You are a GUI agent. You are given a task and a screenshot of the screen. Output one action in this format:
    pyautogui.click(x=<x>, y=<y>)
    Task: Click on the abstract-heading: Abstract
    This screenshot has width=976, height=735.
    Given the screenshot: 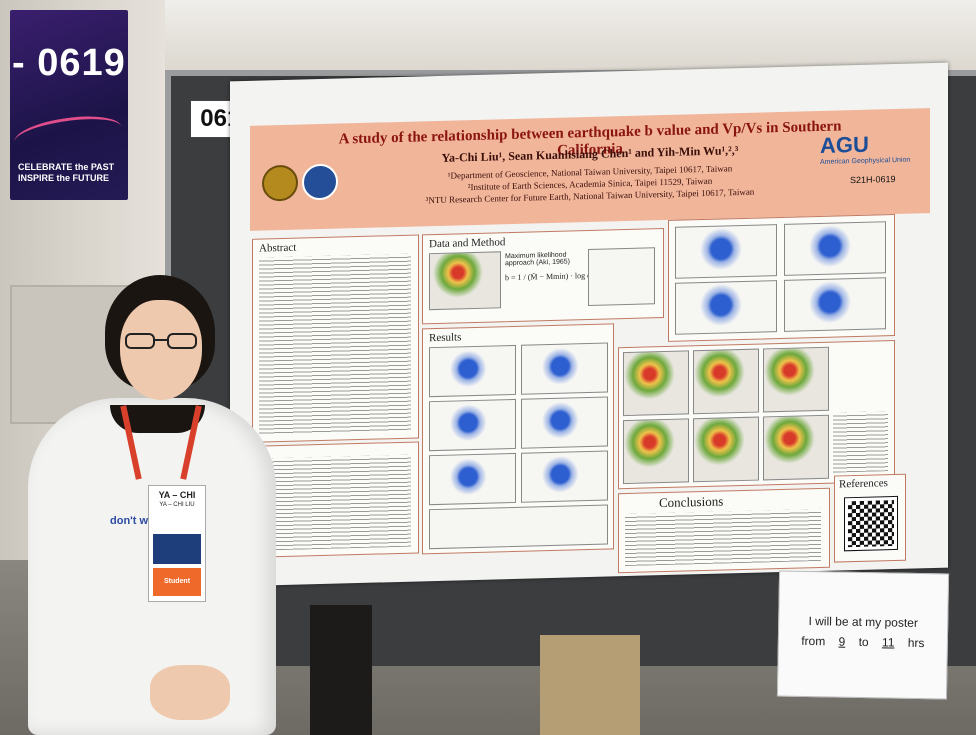 What is the action you would take?
    pyautogui.click(x=278, y=248)
    